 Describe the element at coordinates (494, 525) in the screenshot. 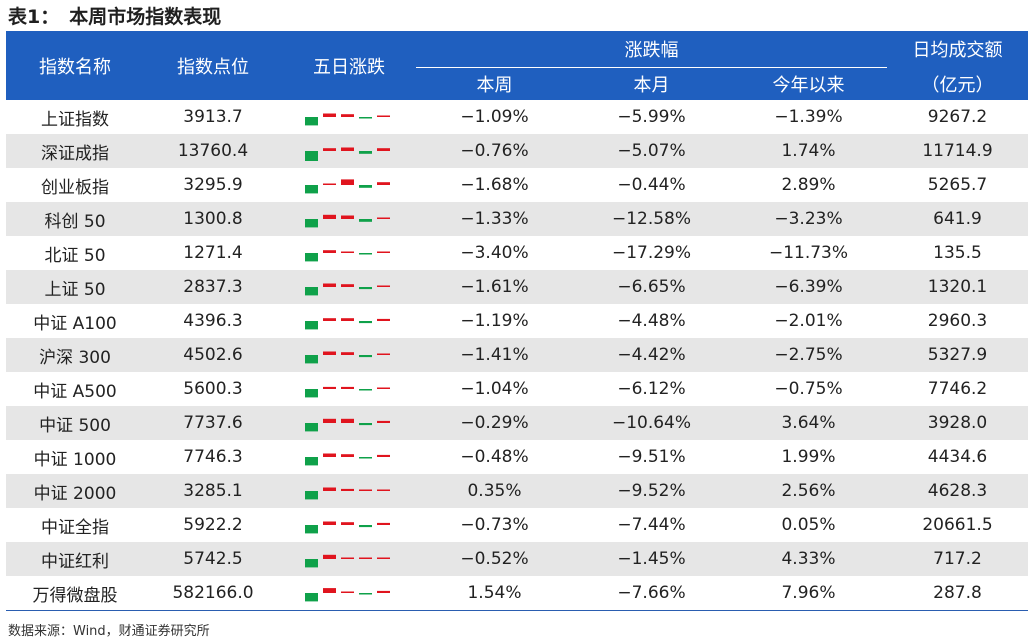

I see `cell-week: −0.73%` at that location.